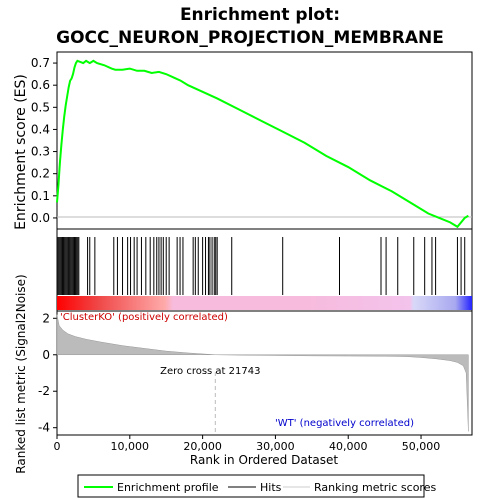 This screenshot has height=500, width=500. Describe the element at coordinates (348, 446) in the screenshot. I see `x-tick-label: 40,000` at that location.